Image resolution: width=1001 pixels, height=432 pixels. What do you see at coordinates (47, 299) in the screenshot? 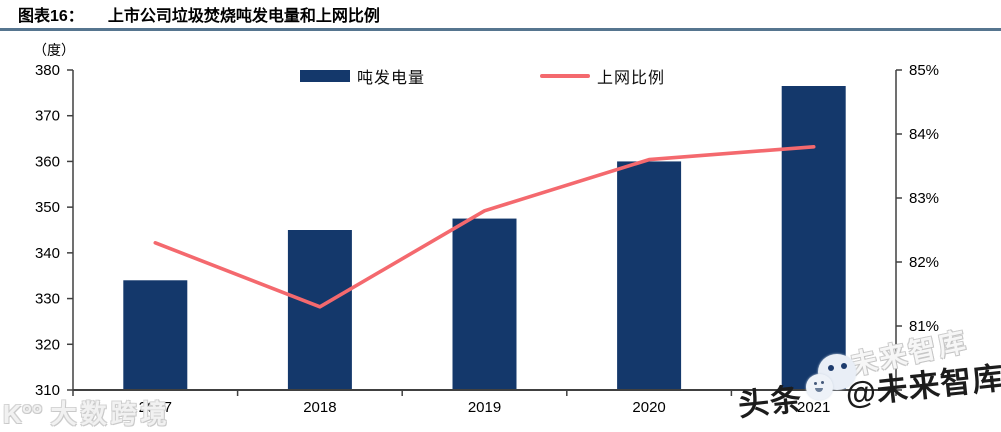
I see `left-tick-label: 330` at bounding box center [47, 299].